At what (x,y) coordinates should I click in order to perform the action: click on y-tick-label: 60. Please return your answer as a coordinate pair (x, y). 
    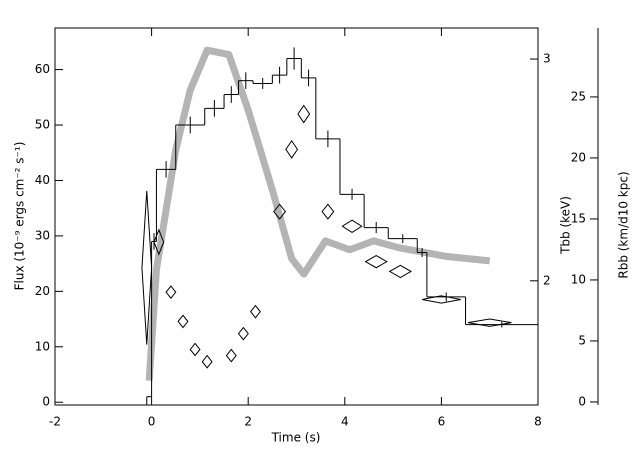
    Looking at the image, I should click on (42, 69).